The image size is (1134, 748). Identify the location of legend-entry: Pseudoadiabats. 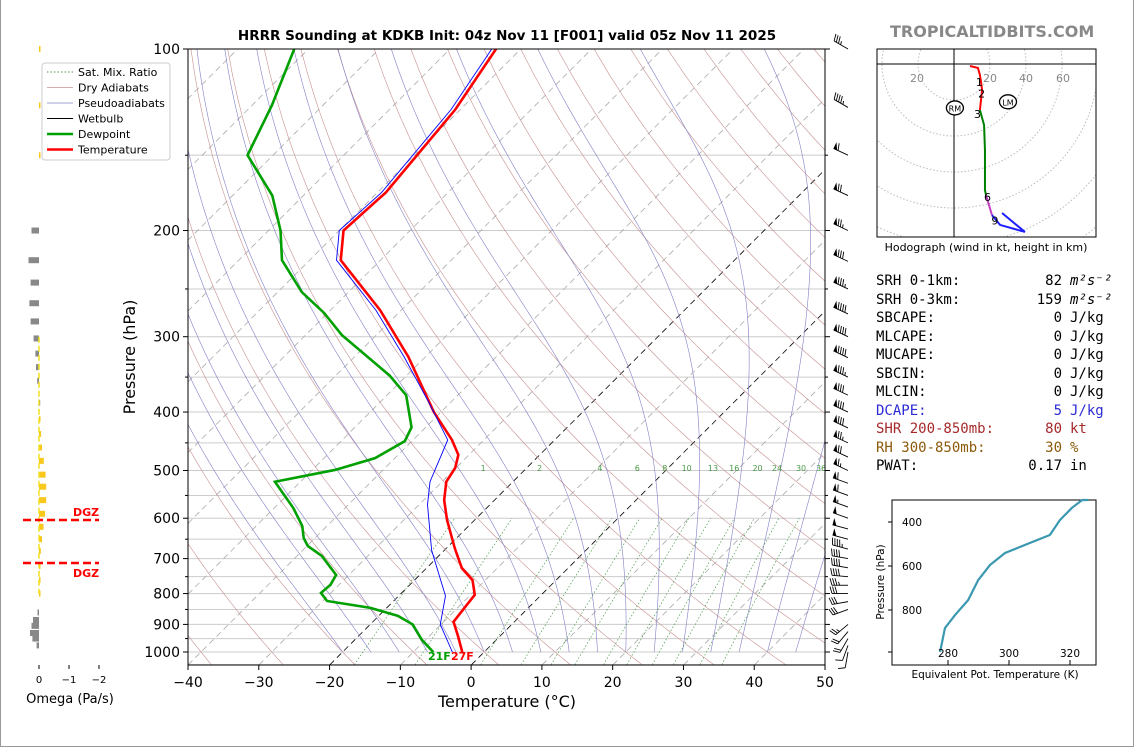
(121, 103).